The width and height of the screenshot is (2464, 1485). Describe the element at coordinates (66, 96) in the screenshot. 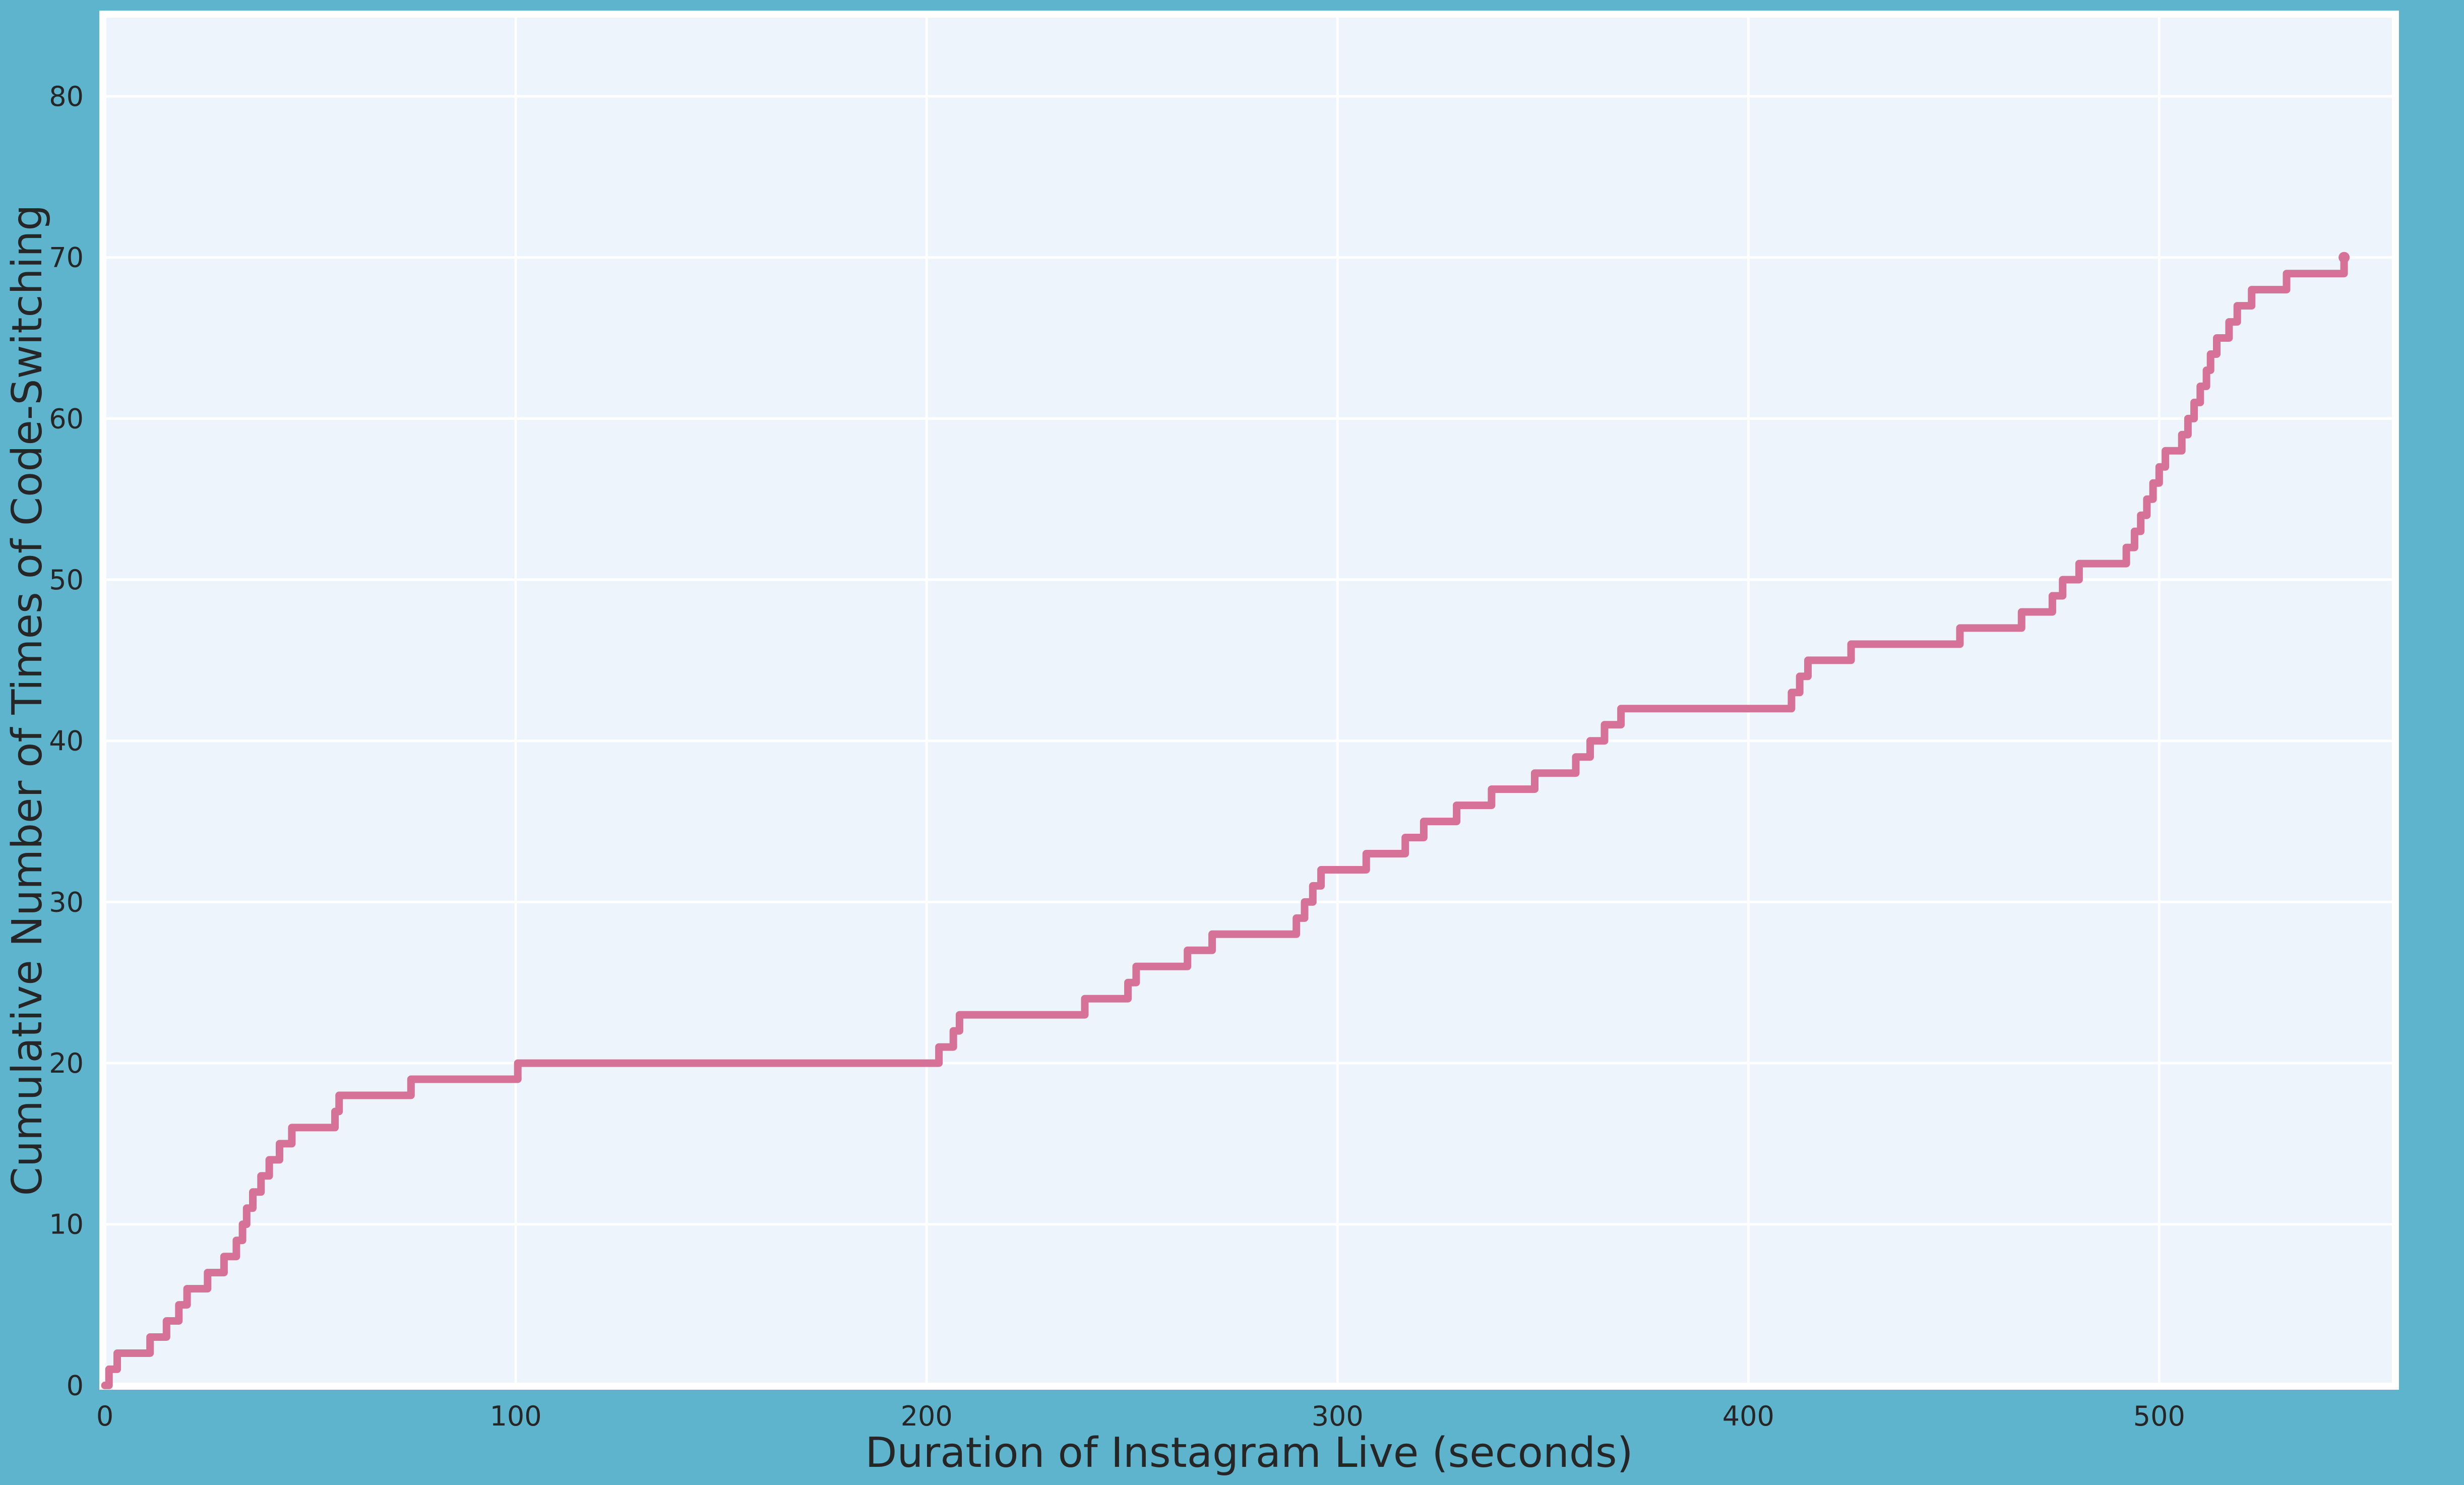

I see `y-tick-label: 80` at that location.